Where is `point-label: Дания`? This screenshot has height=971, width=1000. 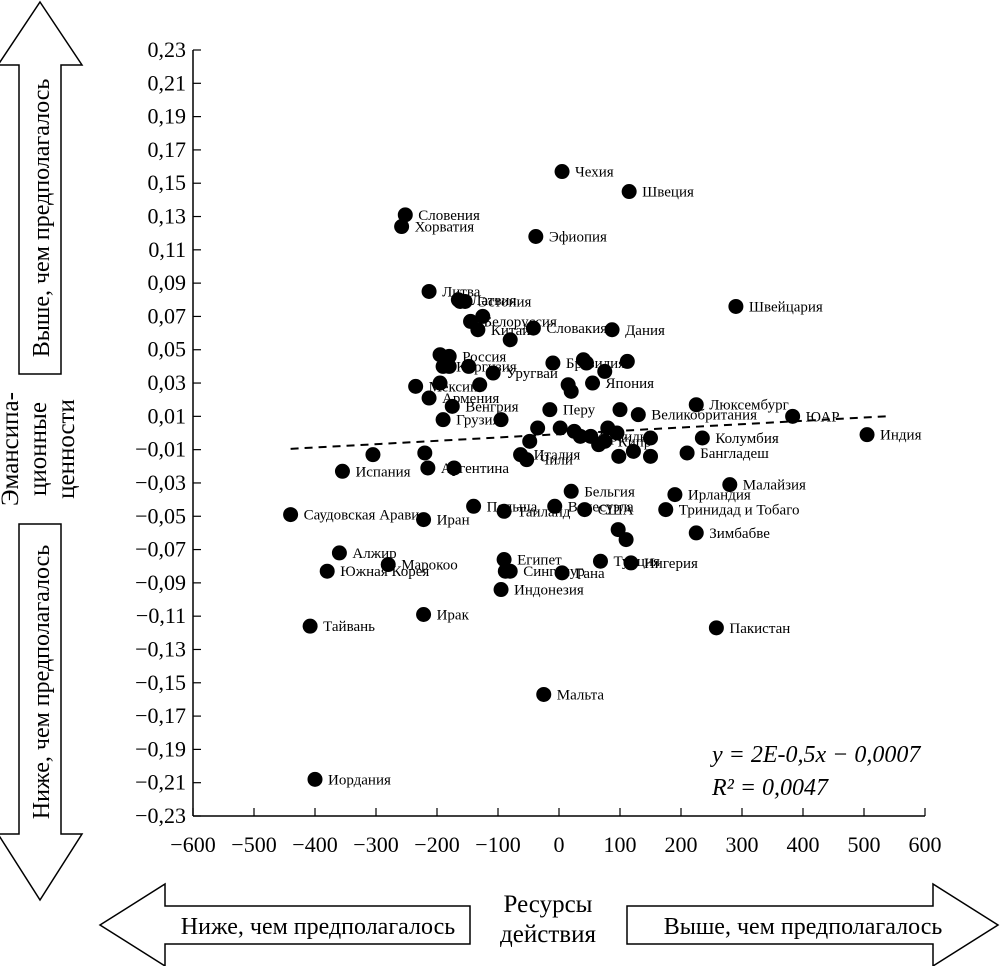
point-label: Дания is located at coordinates (645, 331).